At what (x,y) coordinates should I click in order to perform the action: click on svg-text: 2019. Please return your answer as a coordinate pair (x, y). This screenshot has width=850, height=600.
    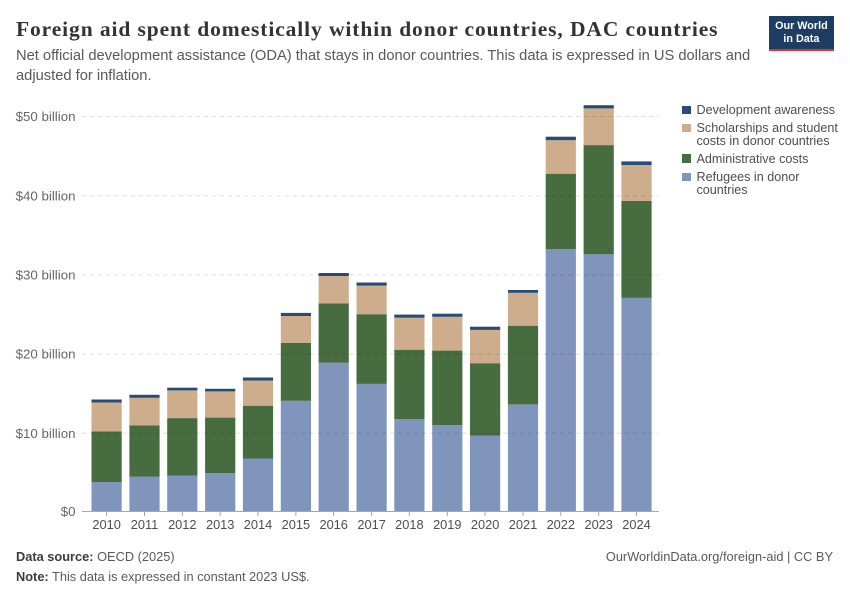
    Looking at the image, I should click on (447, 524).